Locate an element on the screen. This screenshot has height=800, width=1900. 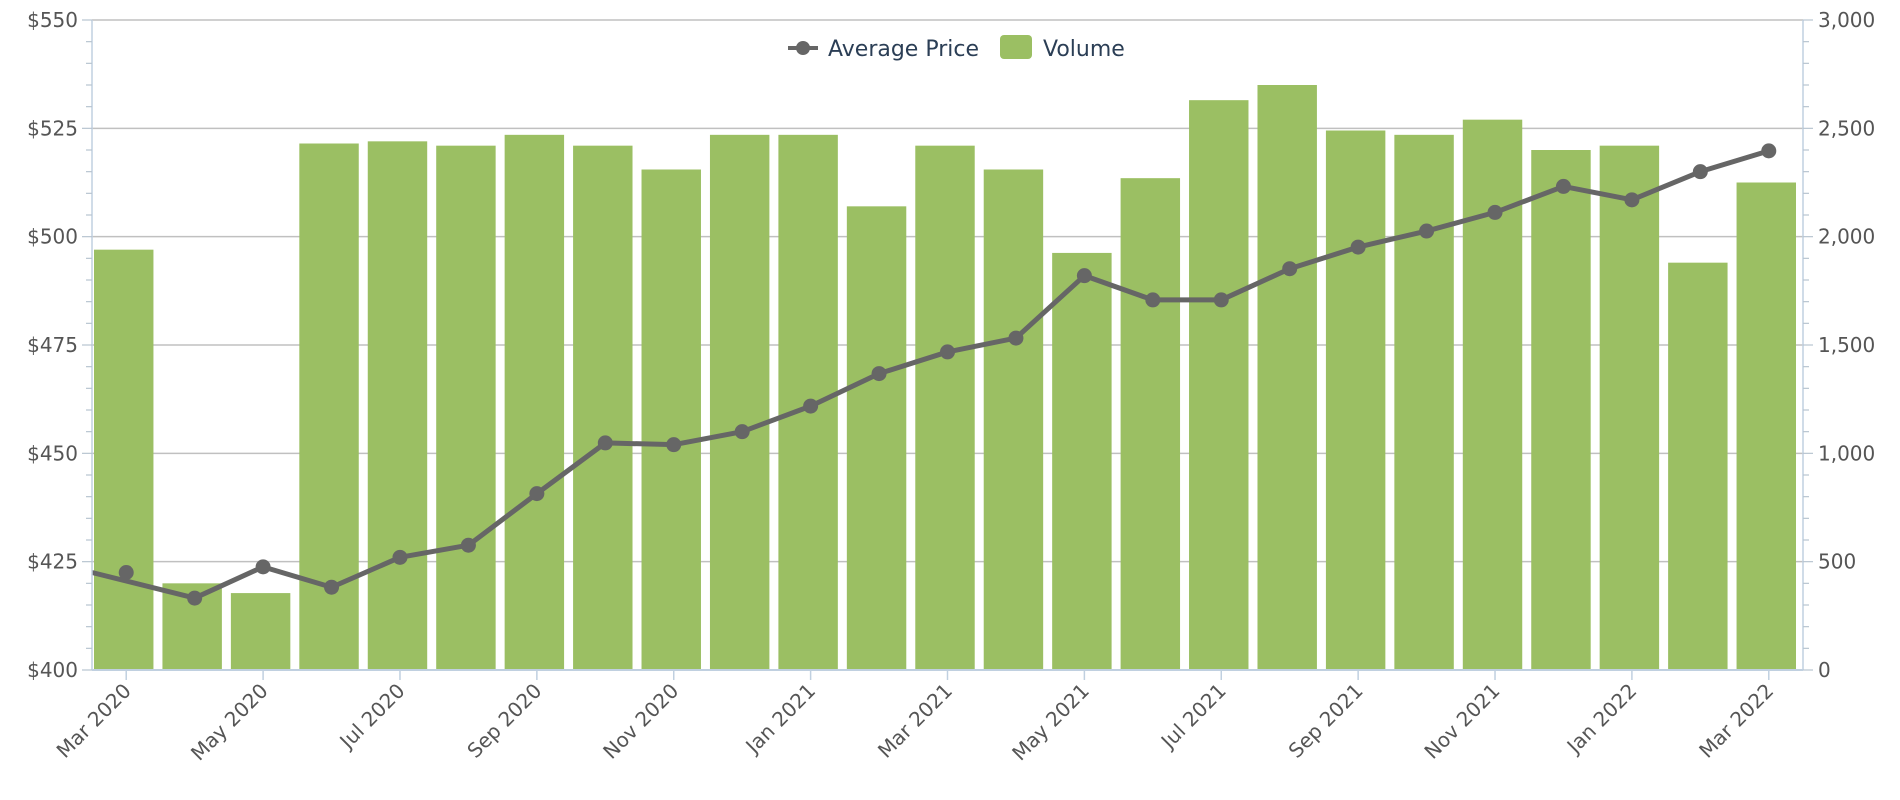
left-tick-label: $550 is located at coordinates (52, 20).